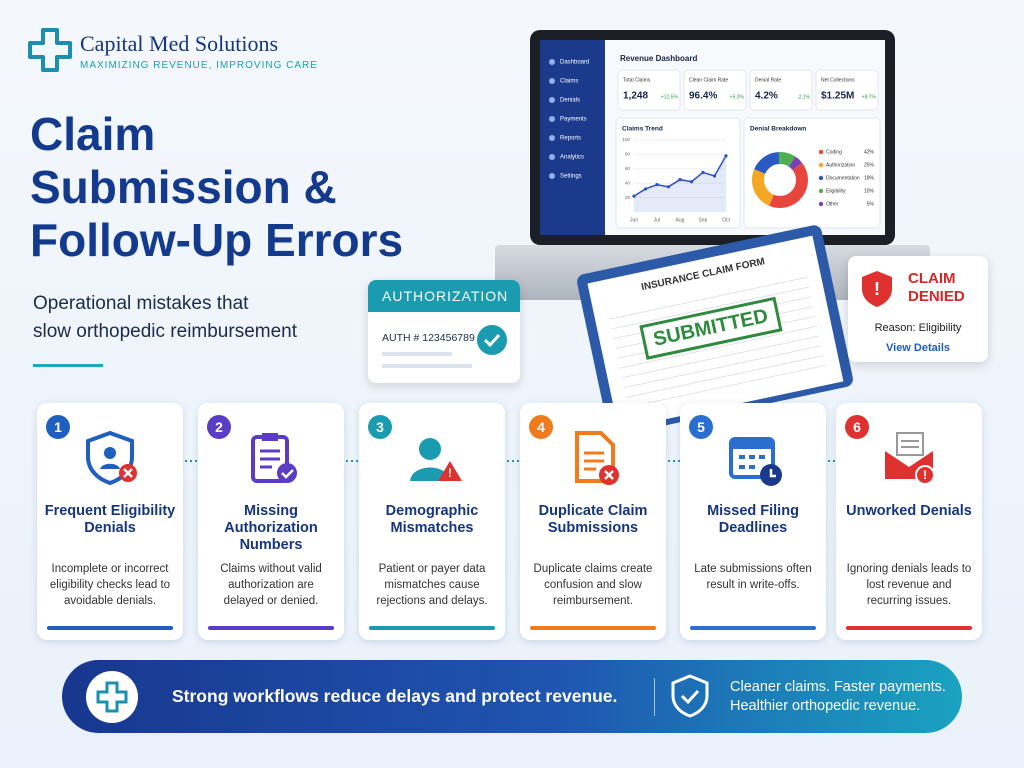  I want to click on kpi-label: Net Collections, so click(838, 80).